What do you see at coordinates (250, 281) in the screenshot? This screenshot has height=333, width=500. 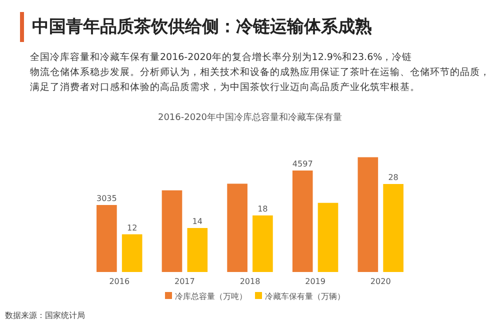 I see `x-tick-label: 2018` at bounding box center [250, 281].